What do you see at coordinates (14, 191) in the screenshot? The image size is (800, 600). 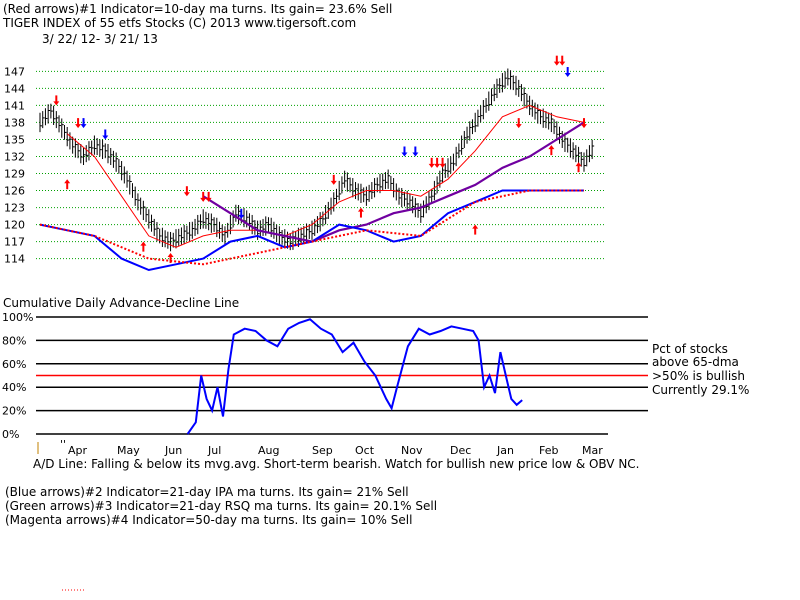 I see `y-tick-label: 126` at bounding box center [14, 191].